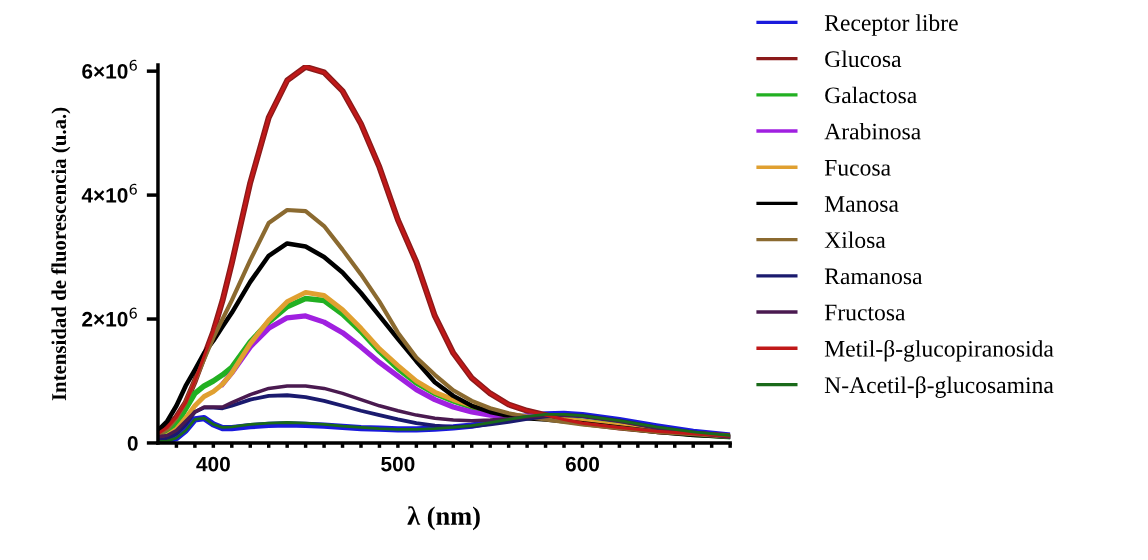 This screenshot has height=560, width=1148. What do you see at coordinates (443, 518) in the screenshot?
I see `x-axis-title: λ (nm)` at bounding box center [443, 518].